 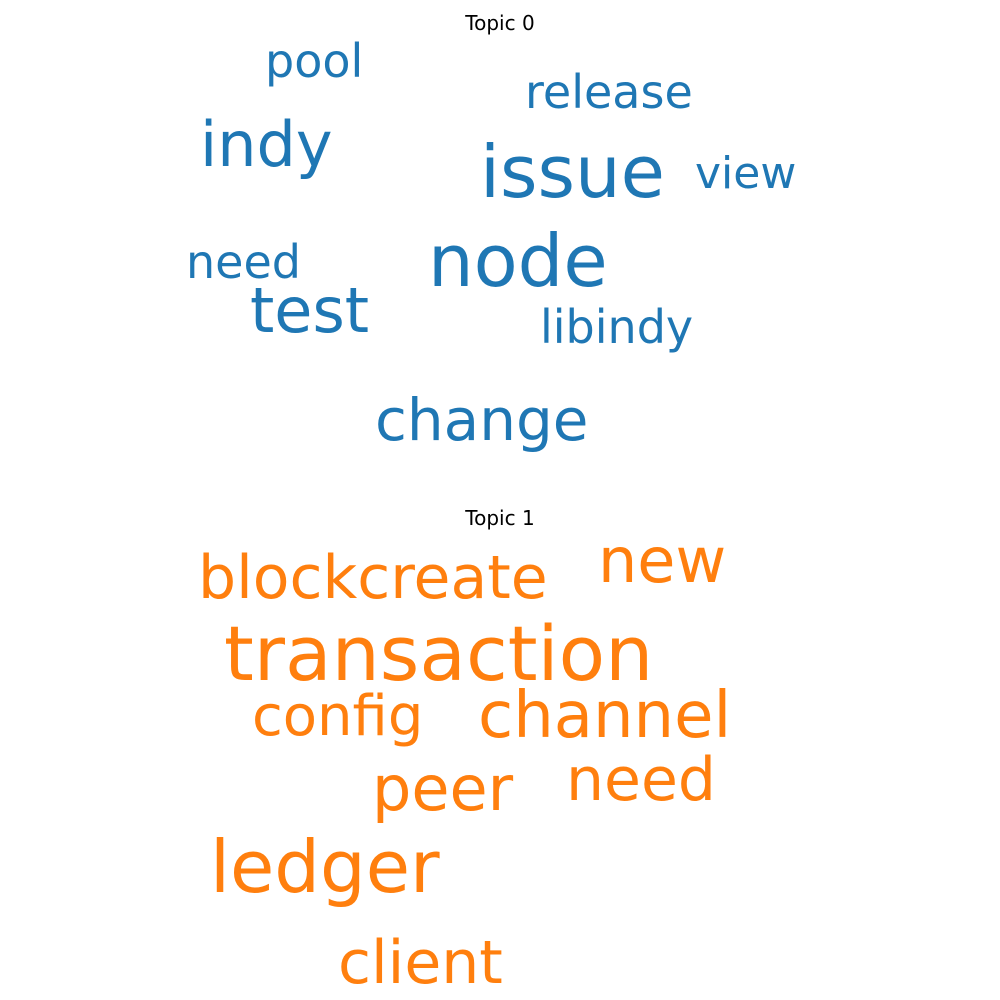 I want to click on word-client: client, so click(x=420, y=963).